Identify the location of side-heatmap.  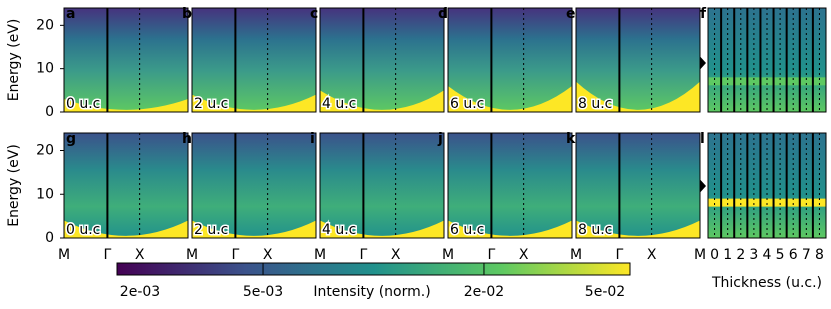
(767, 185).